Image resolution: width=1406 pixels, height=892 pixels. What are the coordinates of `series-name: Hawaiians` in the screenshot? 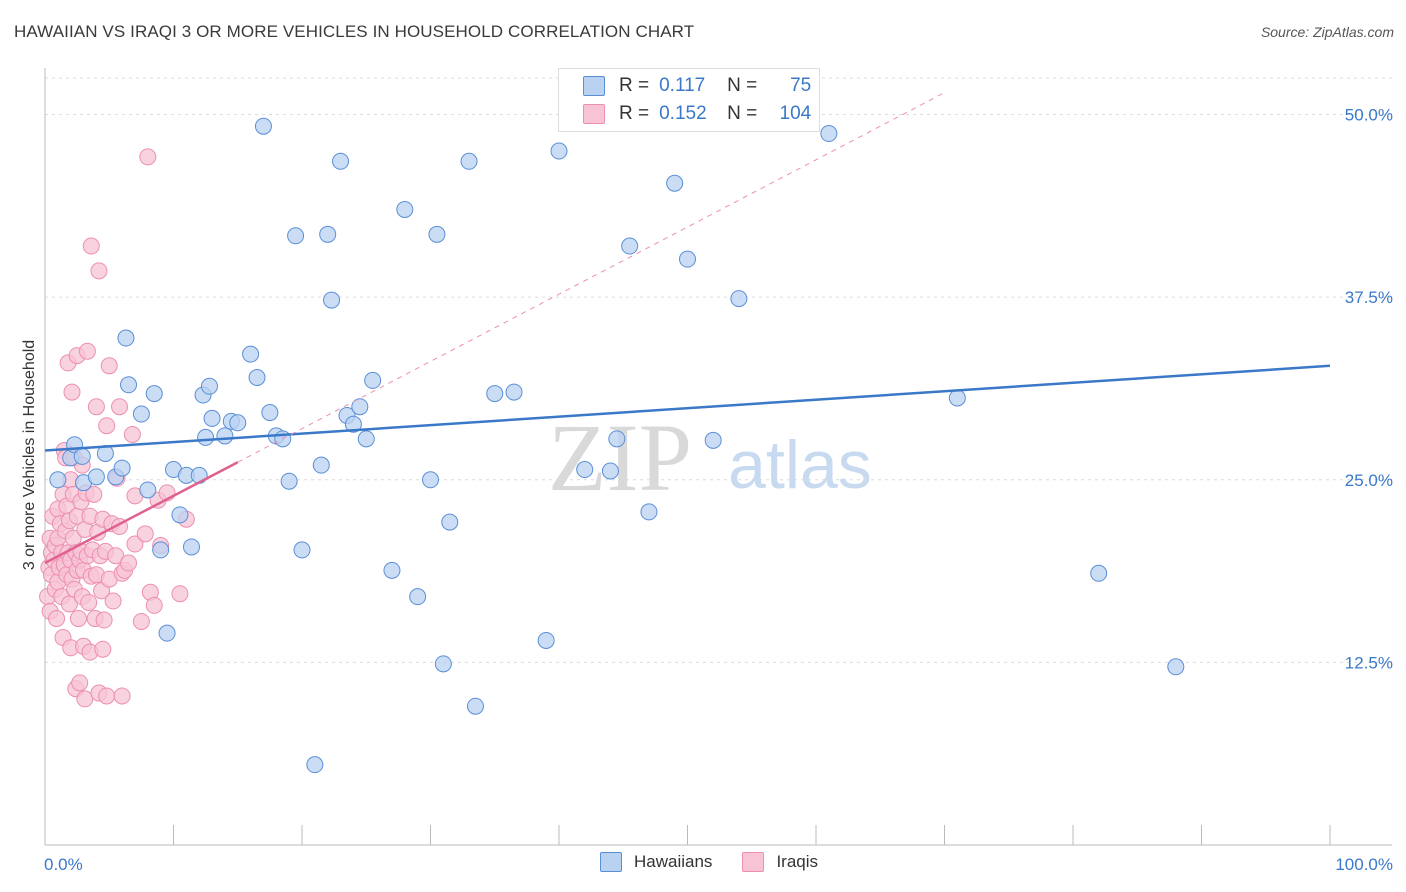 It's located at (673, 861).